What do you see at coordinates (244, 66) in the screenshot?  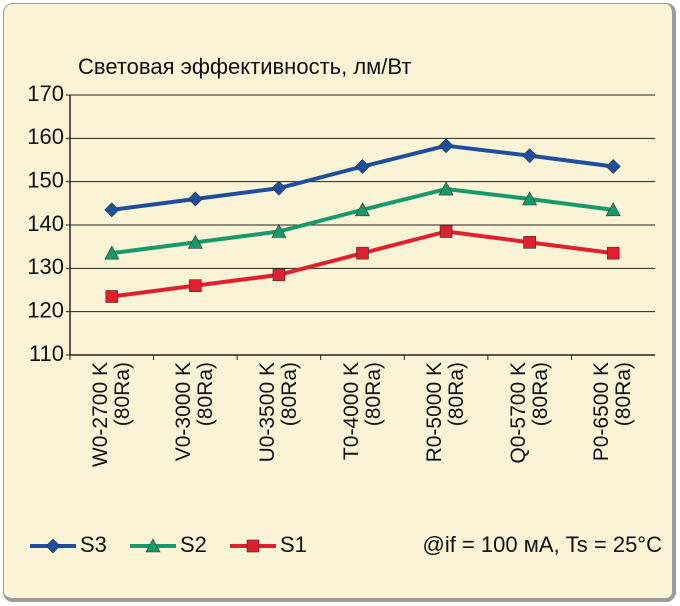 I see `chart-title: Световая эффективность, лм/Вт` at bounding box center [244, 66].